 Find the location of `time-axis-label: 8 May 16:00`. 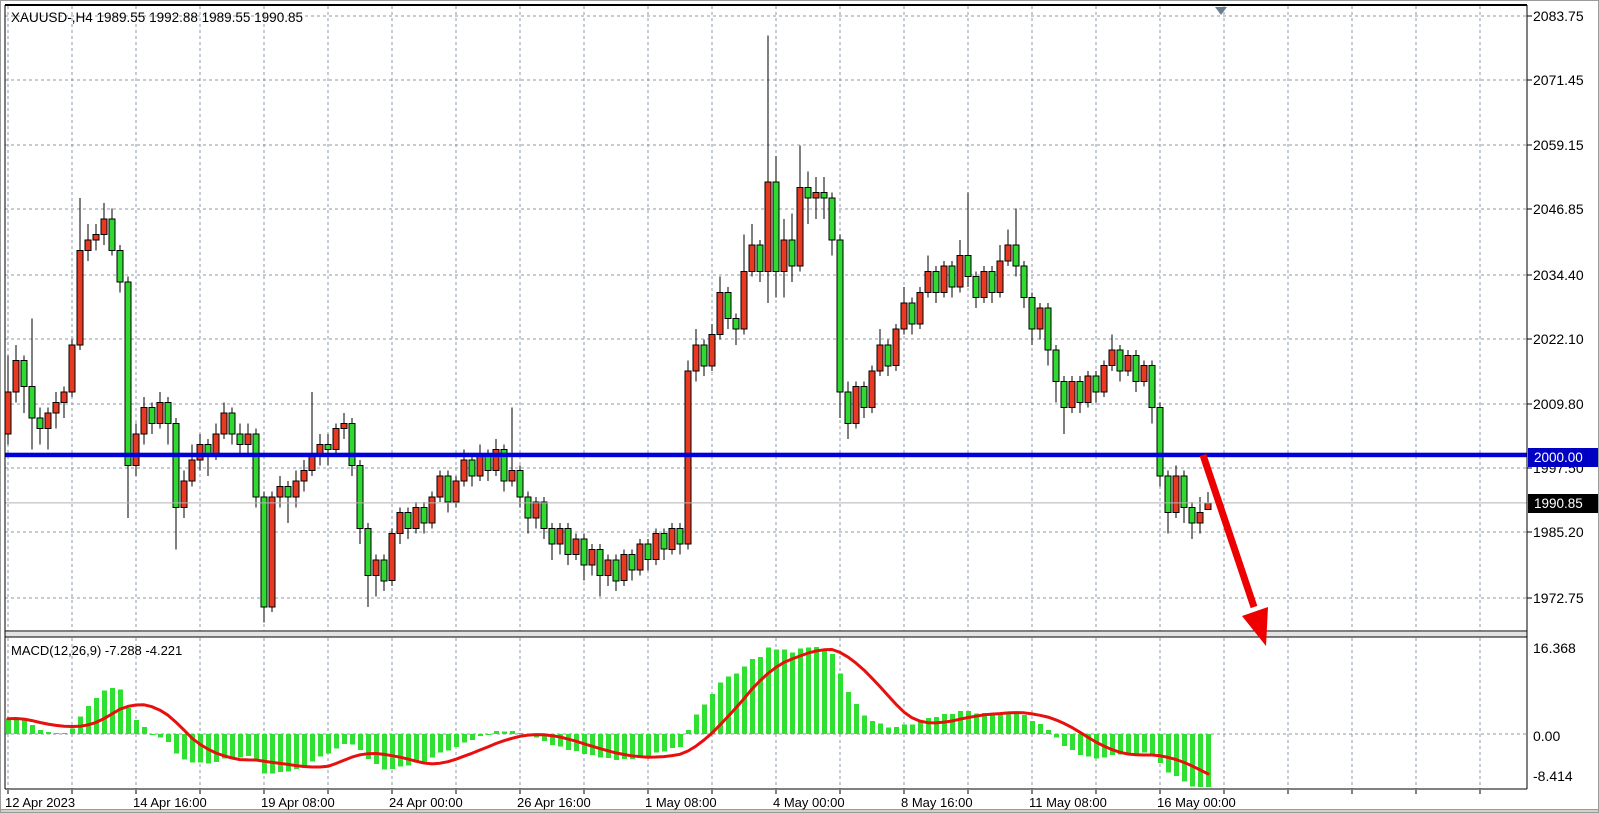

time-axis-label: 8 May 16:00 is located at coordinates (937, 802).